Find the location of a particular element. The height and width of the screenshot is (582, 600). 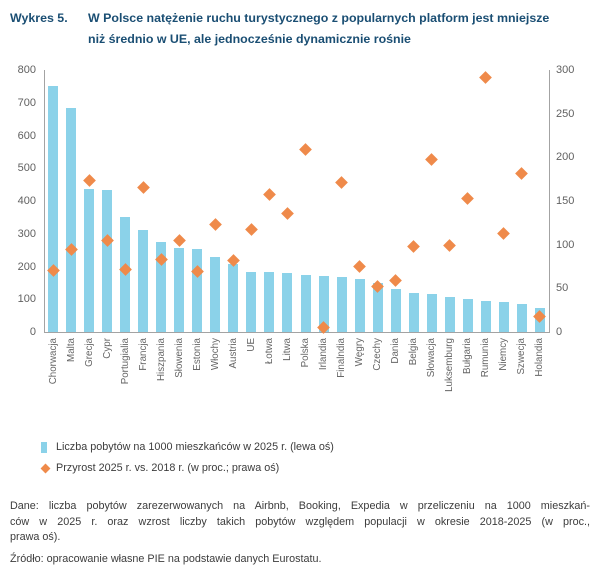

diamond-Francja is located at coordinates (143, 188).